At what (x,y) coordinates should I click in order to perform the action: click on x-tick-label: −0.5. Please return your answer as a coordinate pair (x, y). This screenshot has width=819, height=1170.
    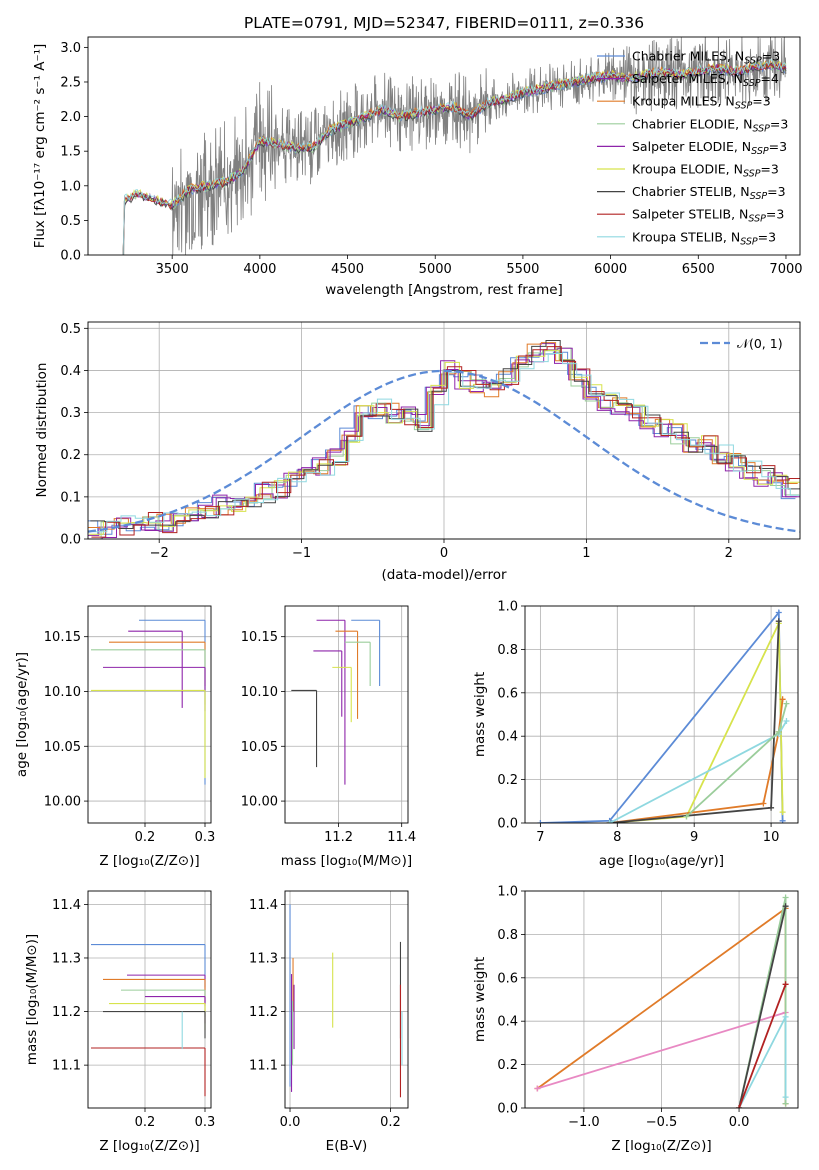
    Looking at the image, I should click on (662, 1122).